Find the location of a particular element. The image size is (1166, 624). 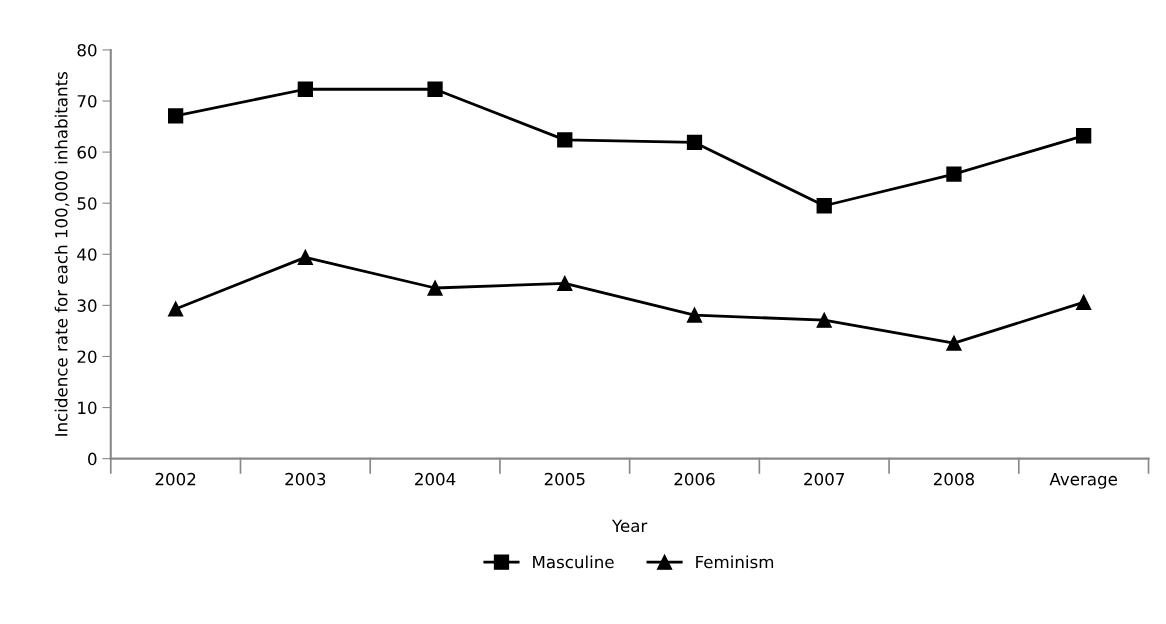

x-tick-label: 2007 is located at coordinates (824, 479).